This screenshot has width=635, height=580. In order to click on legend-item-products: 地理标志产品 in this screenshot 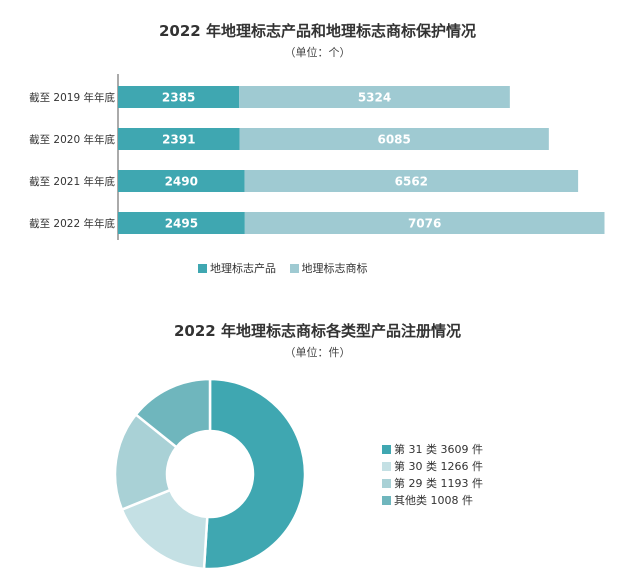, I will do `click(239, 268)`.